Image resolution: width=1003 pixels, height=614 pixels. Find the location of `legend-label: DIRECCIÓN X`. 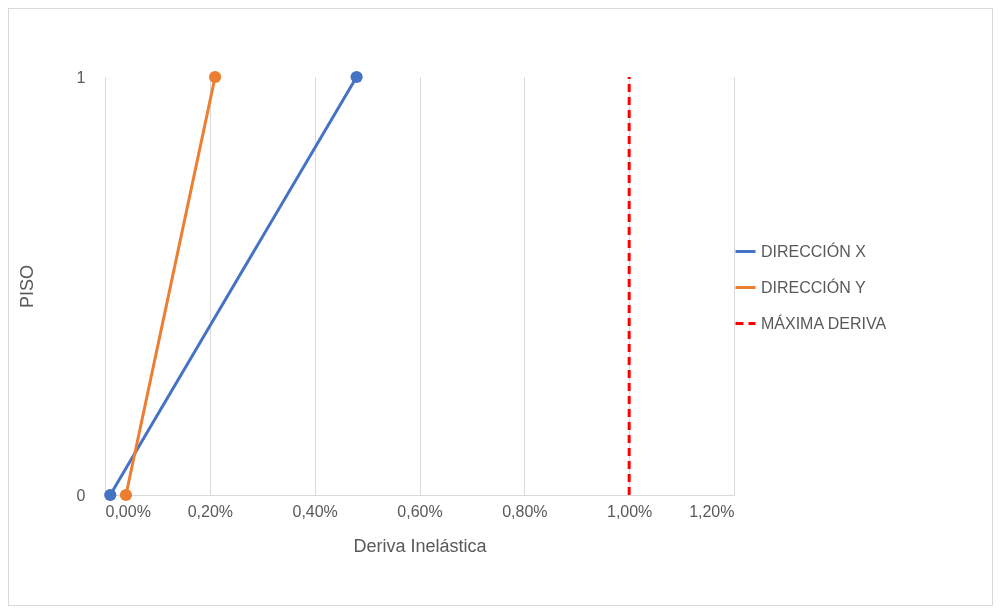

legend-label: DIRECCIÓN X is located at coordinates (814, 250).